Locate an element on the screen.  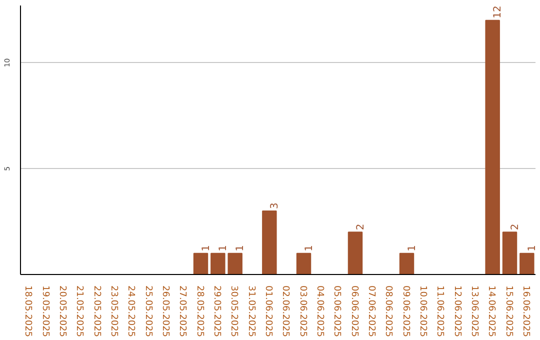
x-tick-label: 14.06.2025 is located at coordinates (491, 312).